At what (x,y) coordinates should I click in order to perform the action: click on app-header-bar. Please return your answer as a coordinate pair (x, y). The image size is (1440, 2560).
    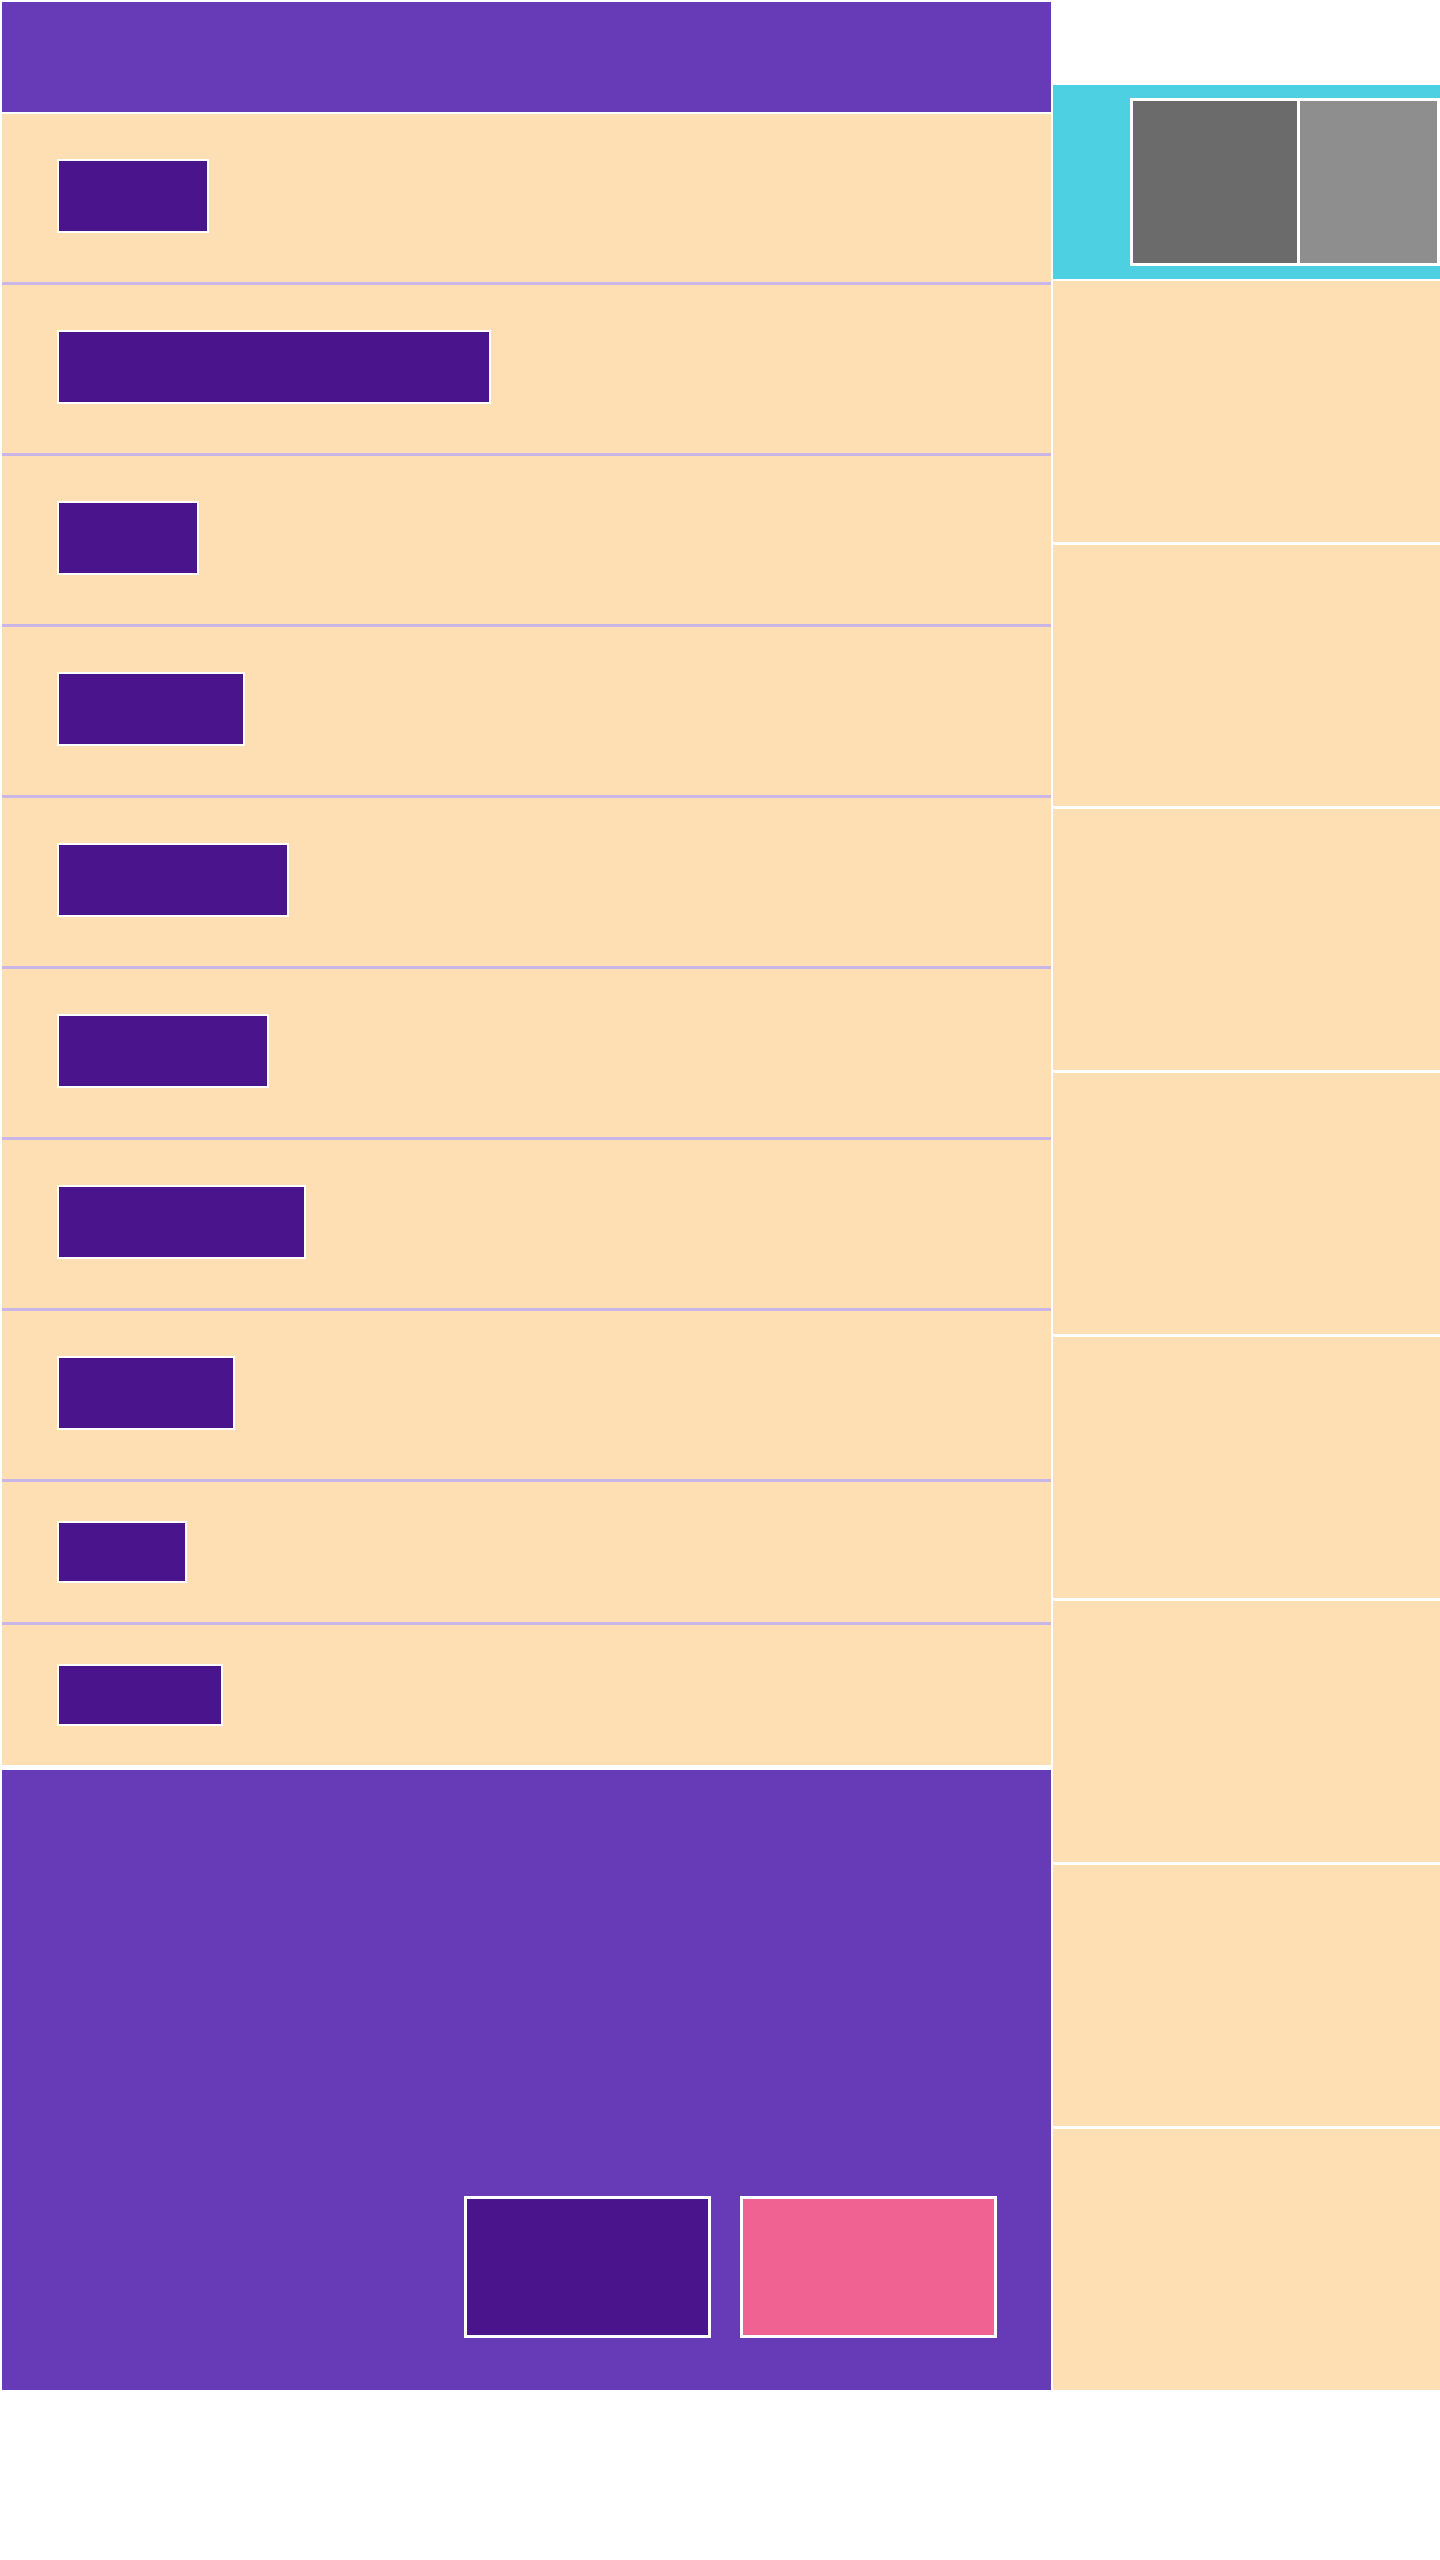
    Looking at the image, I should click on (526, 57).